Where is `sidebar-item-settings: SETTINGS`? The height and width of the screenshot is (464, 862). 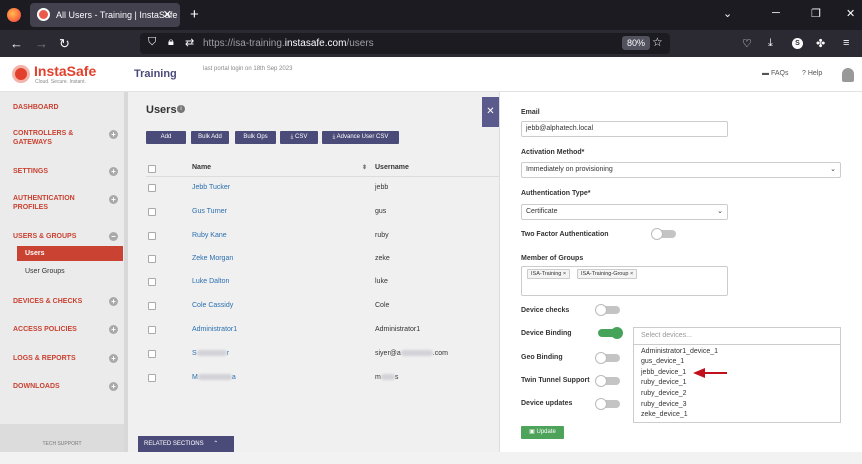 sidebar-item-settings: SETTINGS is located at coordinates (31, 171).